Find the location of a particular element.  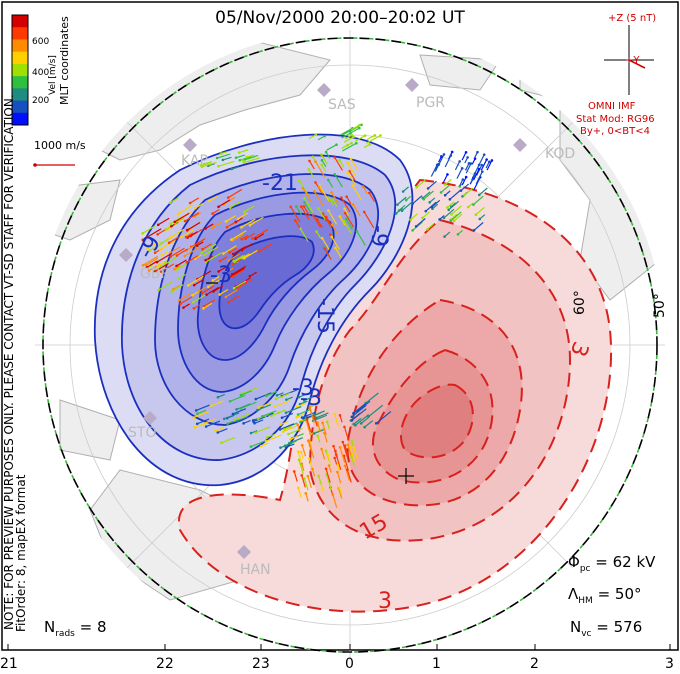

lambda-hm: ΛHM = 50° is located at coordinates (605, 595).